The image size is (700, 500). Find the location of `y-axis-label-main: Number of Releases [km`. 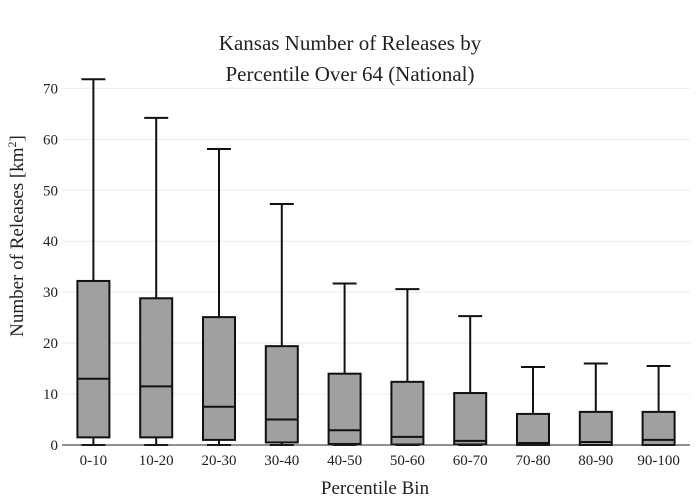

y-axis-label-main: Number of Releases [km is located at coordinates (17, 242).